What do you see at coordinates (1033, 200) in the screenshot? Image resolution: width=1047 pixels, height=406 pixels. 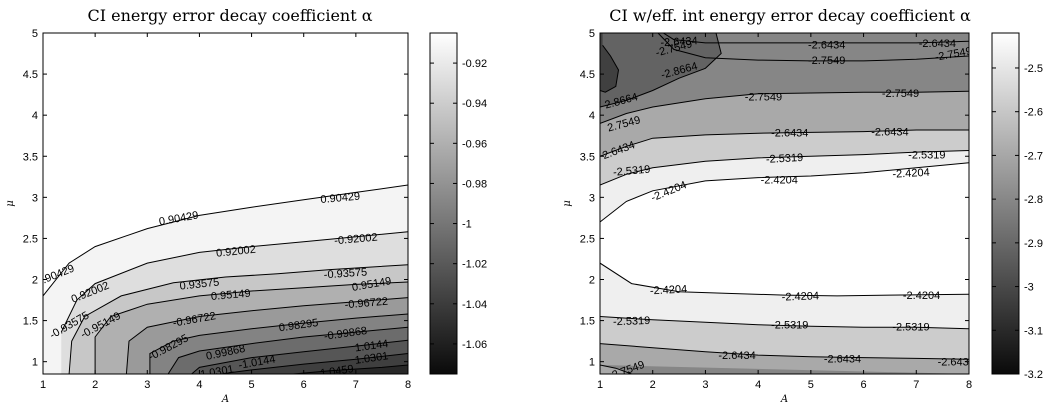 I see `colorbar-tick-label: -2.8` at bounding box center [1033, 200].